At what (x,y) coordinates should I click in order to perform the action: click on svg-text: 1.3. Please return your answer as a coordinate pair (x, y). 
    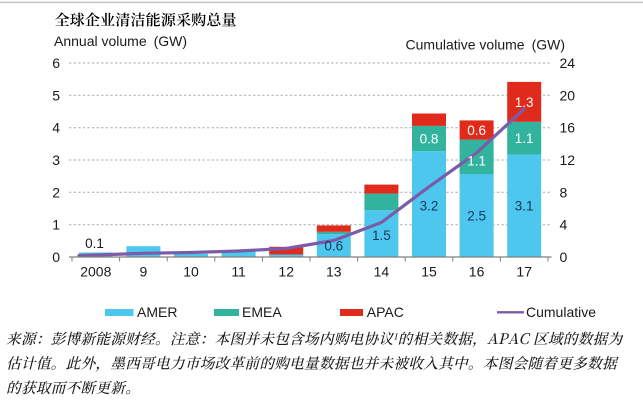
    Looking at the image, I should click on (524, 102).